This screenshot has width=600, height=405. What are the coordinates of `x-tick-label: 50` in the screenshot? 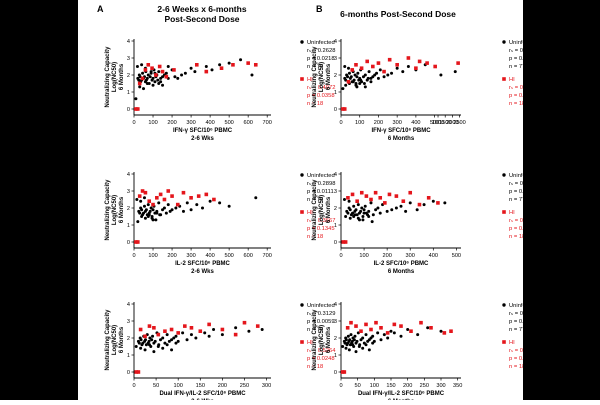 It's located at (156, 386).